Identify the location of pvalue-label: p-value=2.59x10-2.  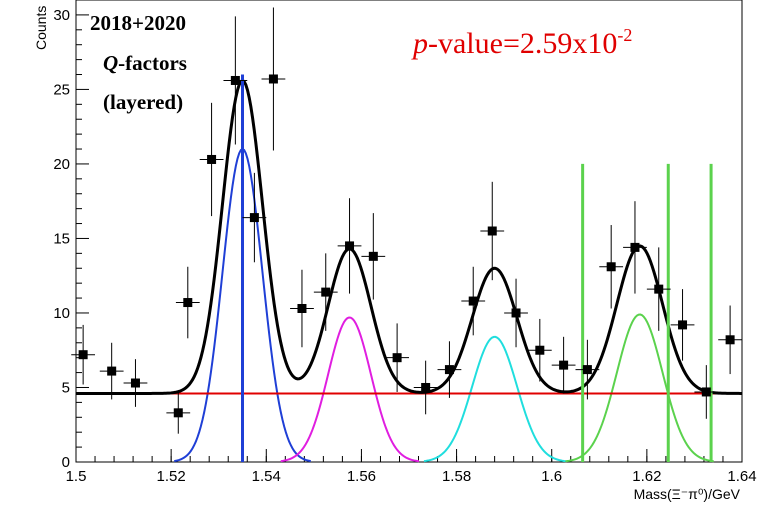
(521, 42).